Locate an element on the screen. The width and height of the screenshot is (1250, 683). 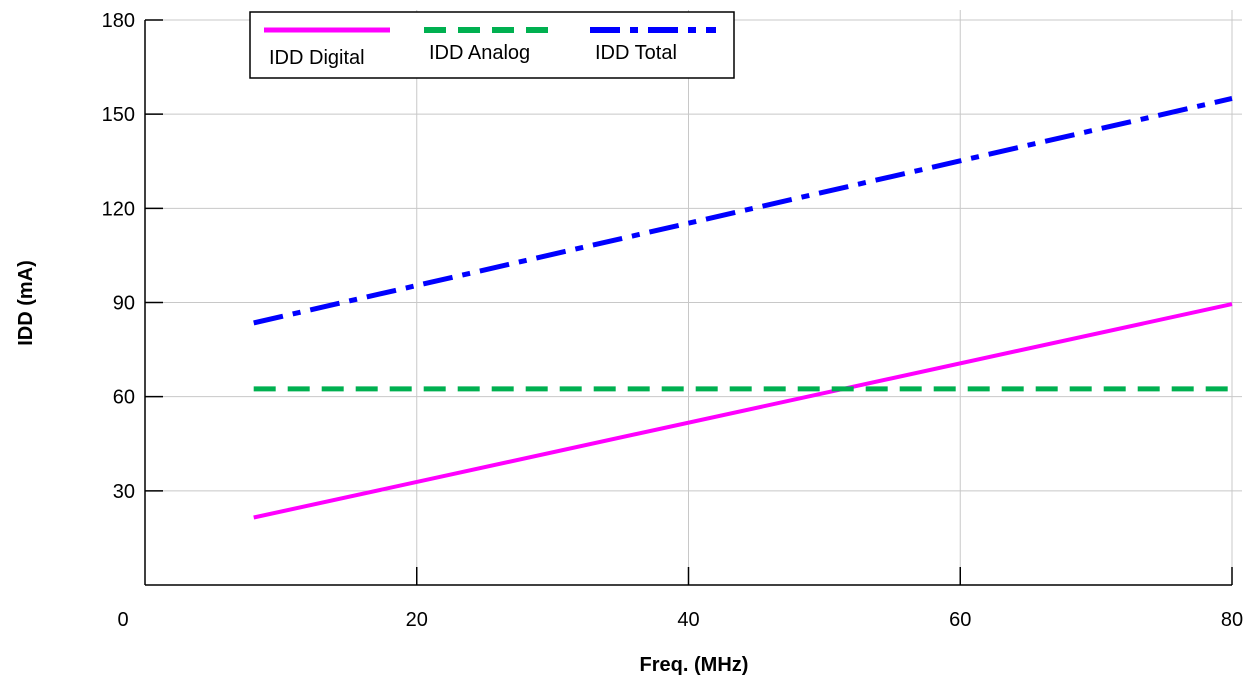
legend-label-2: IDD Analog is located at coordinates (479, 53).